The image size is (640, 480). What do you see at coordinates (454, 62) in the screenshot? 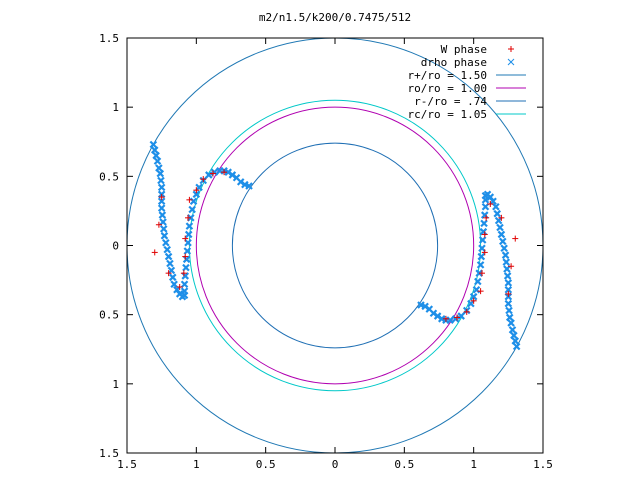
I see `legend-label: drho phase` at bounding box center [454, 62].